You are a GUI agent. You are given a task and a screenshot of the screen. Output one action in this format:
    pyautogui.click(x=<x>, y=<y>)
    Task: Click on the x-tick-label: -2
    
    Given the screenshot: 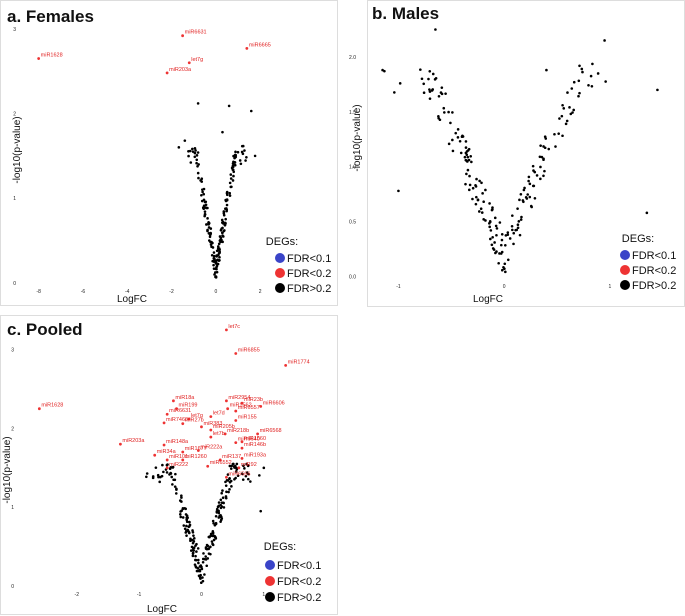 What is the action you would take?
    pyautogui.click(x=77, y=595)
    